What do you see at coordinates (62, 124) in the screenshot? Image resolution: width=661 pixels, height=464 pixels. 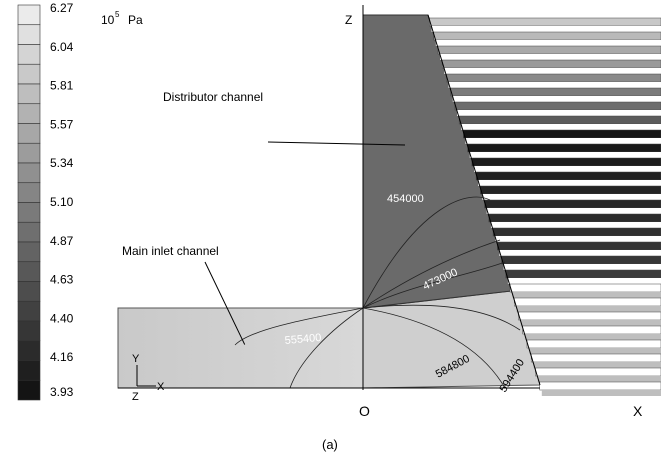 I see `colorbar-label: 5.57` at bounding box center [62, 124].